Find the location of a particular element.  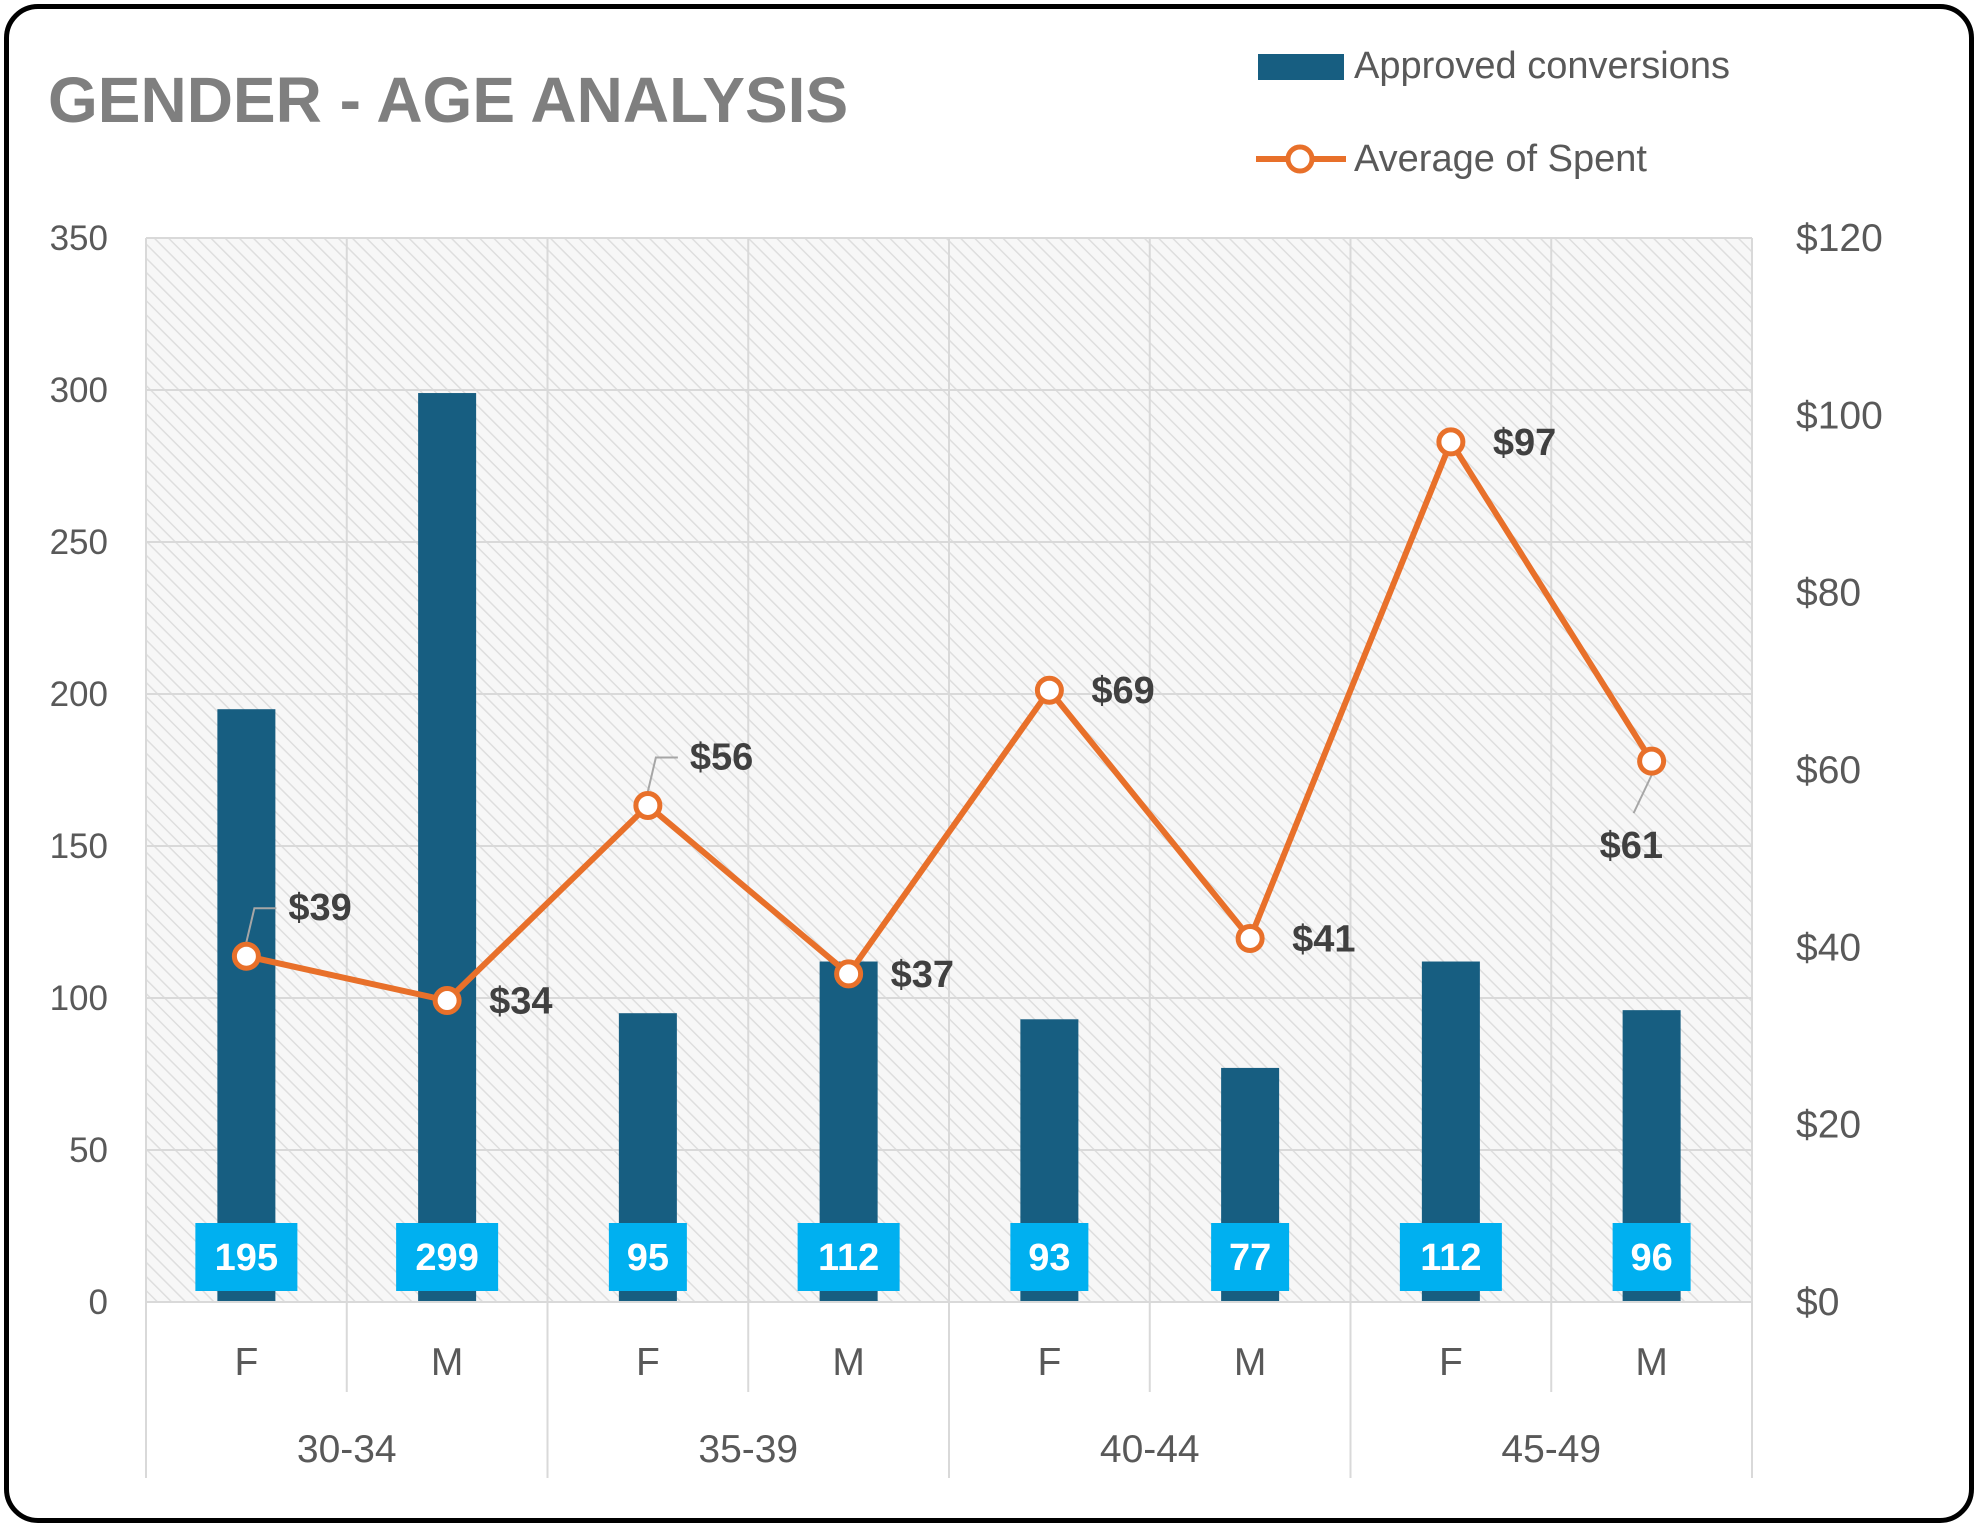

bar-data-label: 77 is located at coordinates (1250, 1258).